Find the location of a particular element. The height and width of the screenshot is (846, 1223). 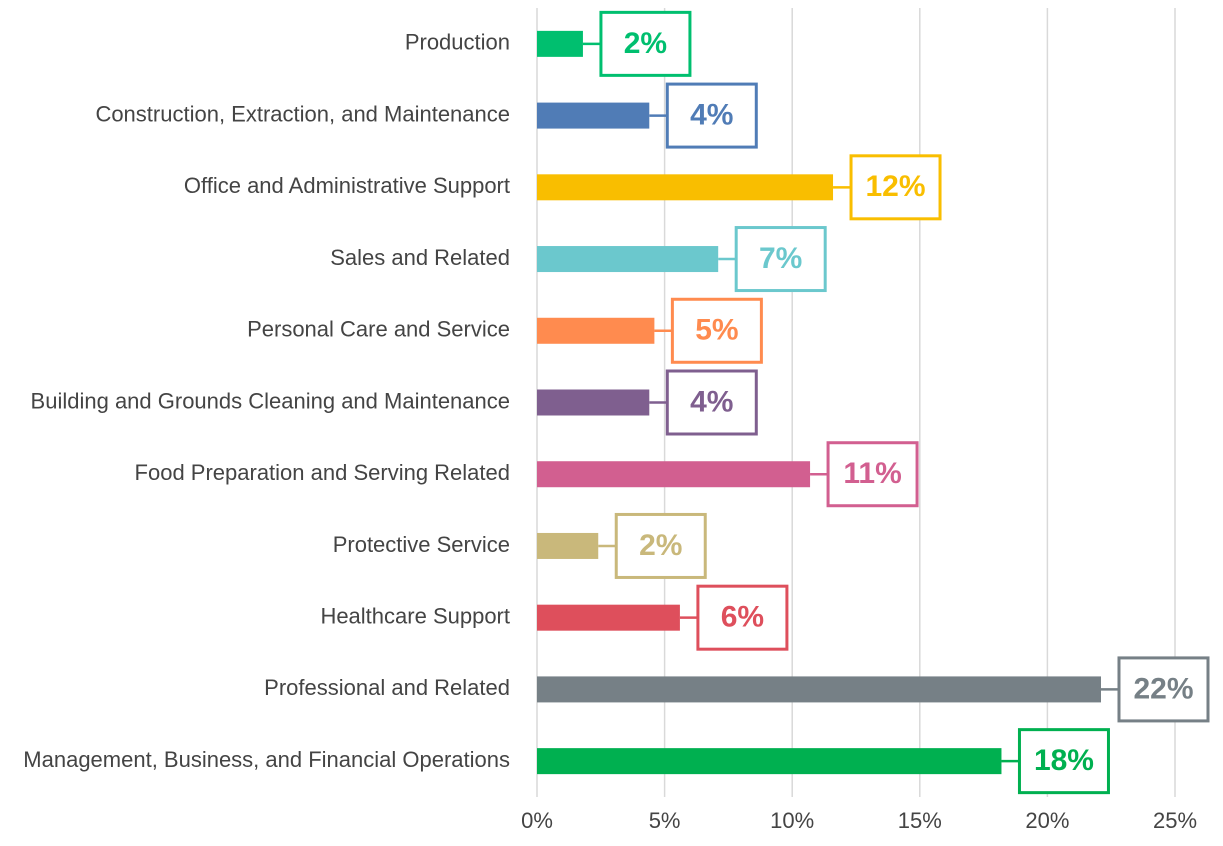

y-tick-label: Sales and Related is located at coordinates (420, 257).